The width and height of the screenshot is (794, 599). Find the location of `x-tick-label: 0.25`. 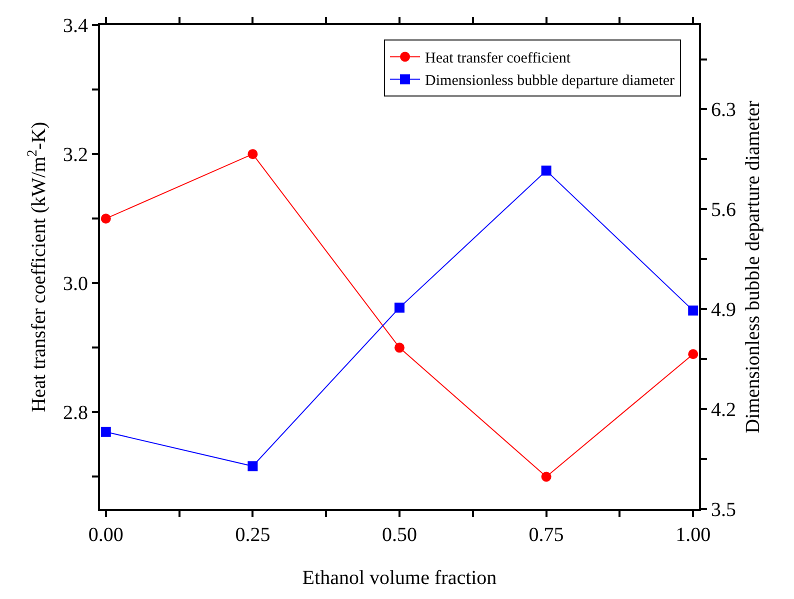

x-tick-label: 0.25 is located at coordinates (252, 535).